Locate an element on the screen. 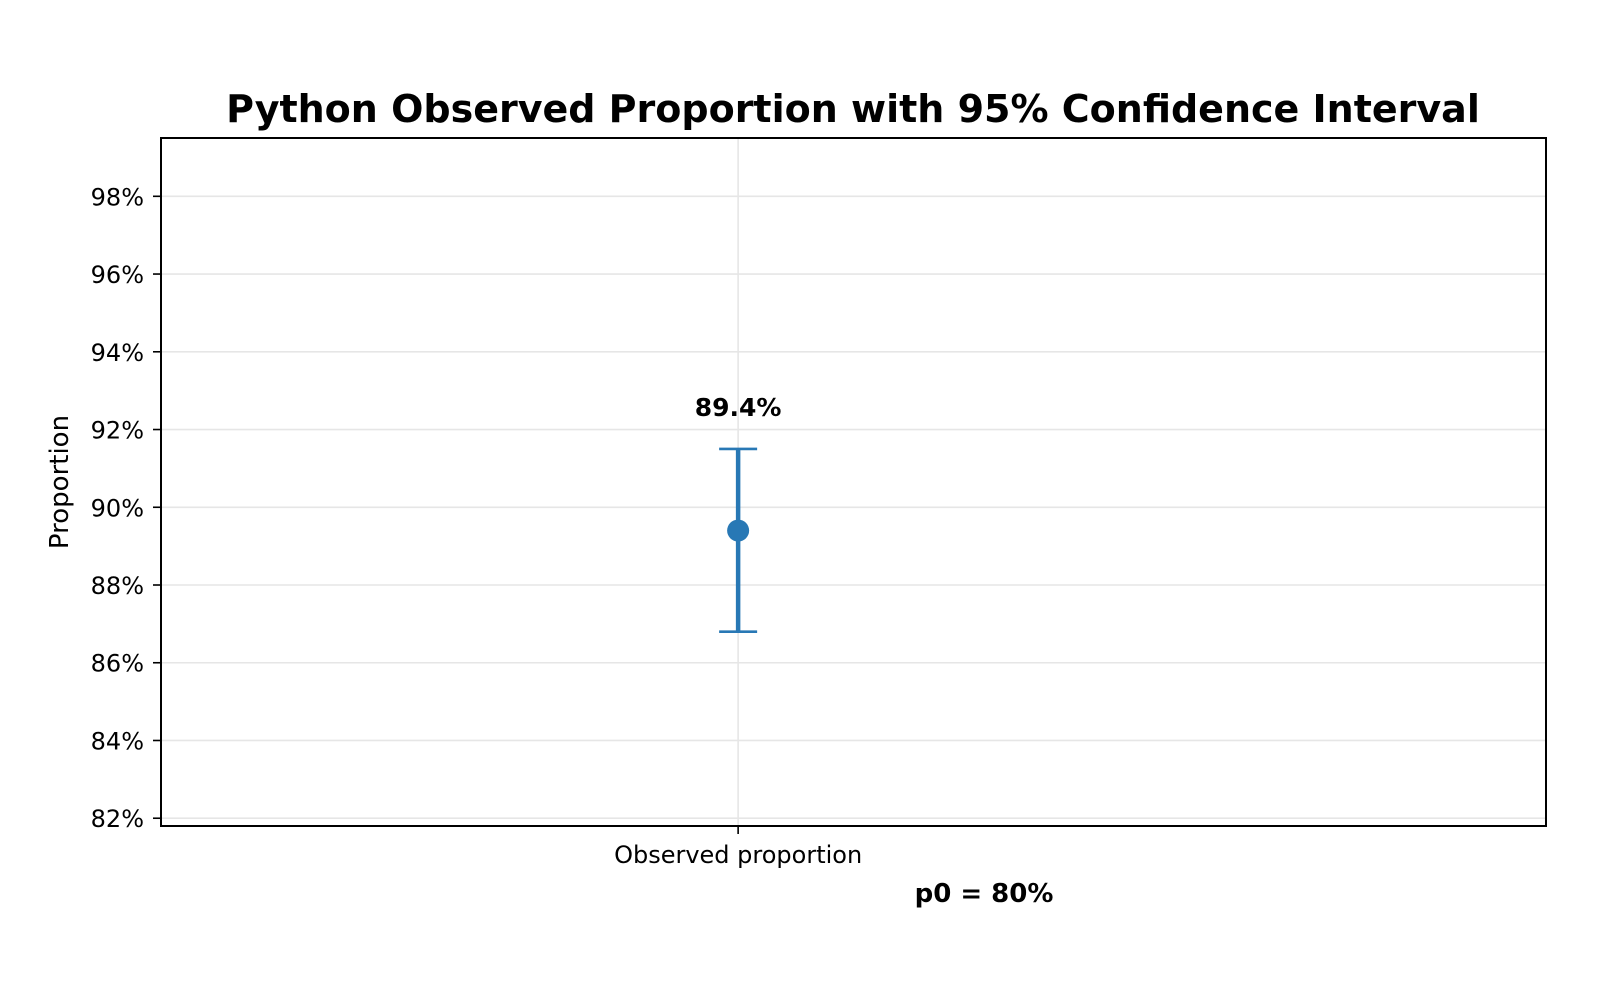  point-value-label: 89.4% is located at coordinates (738, 407).